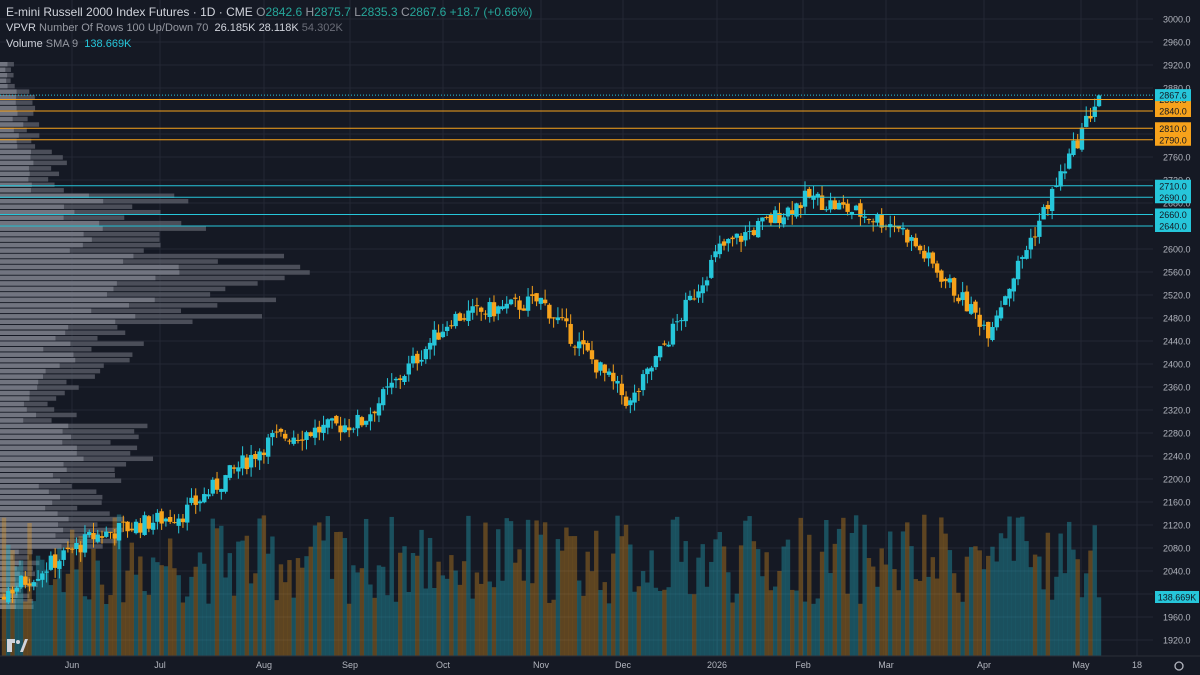 Image resolution: width=1200 pixels, height=675 pixels. Describe the element at coordinates (1177, 457) in the screenshot. I see `price-tick-label: 2240.0` at that location.